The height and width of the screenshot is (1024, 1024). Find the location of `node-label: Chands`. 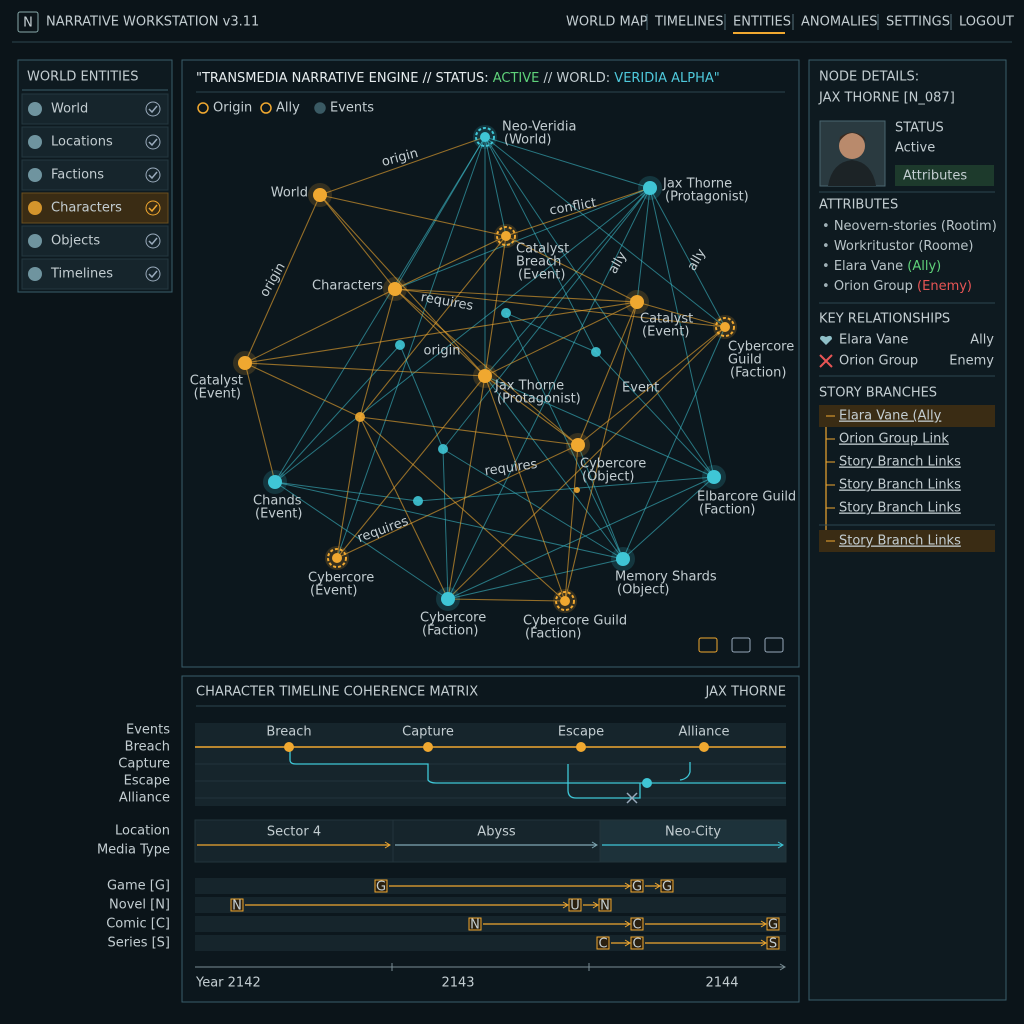

node-label: Chands is located at coordinates (277, 501).